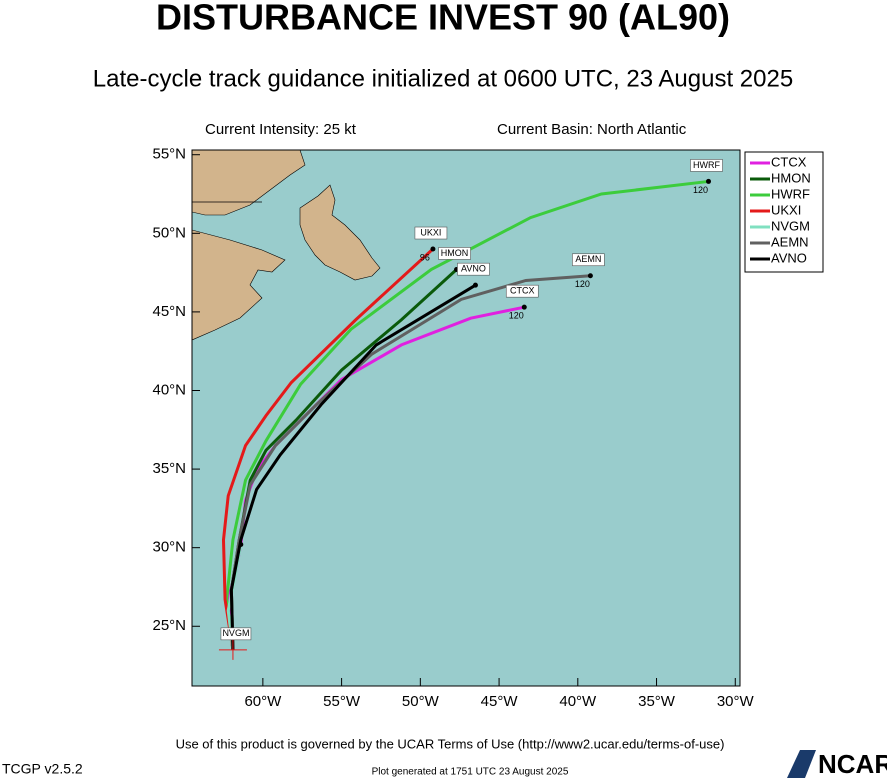 The image size is (887, 780). I want to click on y-tick-label: 25°N, so click(169, 625).